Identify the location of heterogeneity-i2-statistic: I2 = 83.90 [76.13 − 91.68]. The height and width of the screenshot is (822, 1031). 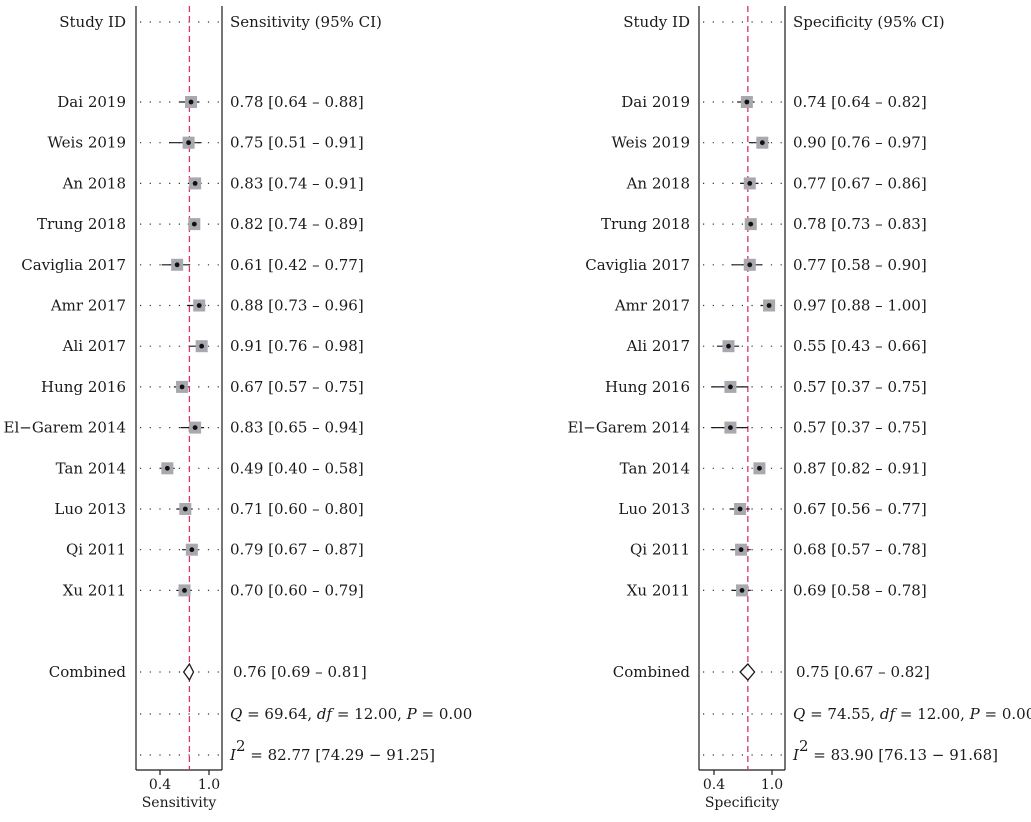
(895, 750).